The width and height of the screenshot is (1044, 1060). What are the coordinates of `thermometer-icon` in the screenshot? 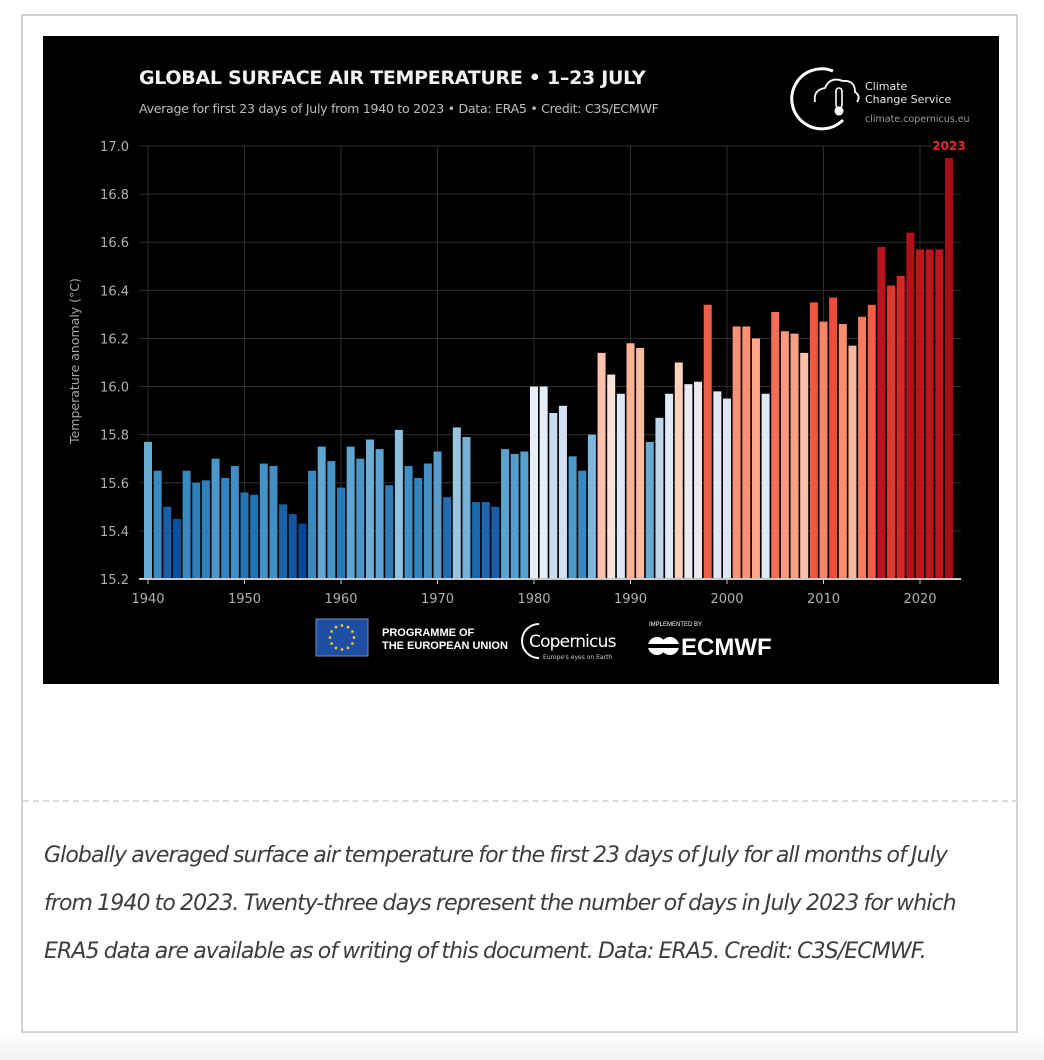 It's located at (839, 98).